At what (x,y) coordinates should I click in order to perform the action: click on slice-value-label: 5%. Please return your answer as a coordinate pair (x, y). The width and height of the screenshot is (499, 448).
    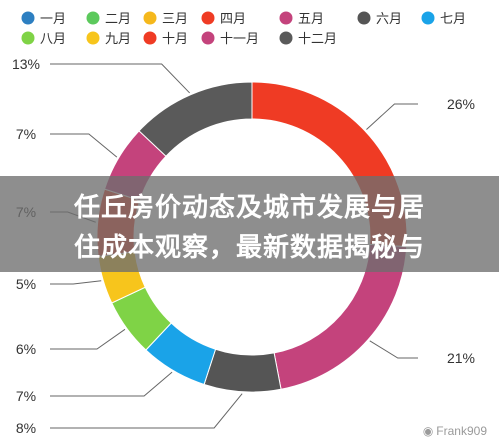
    Looking at the image, I should click on (26, 284).